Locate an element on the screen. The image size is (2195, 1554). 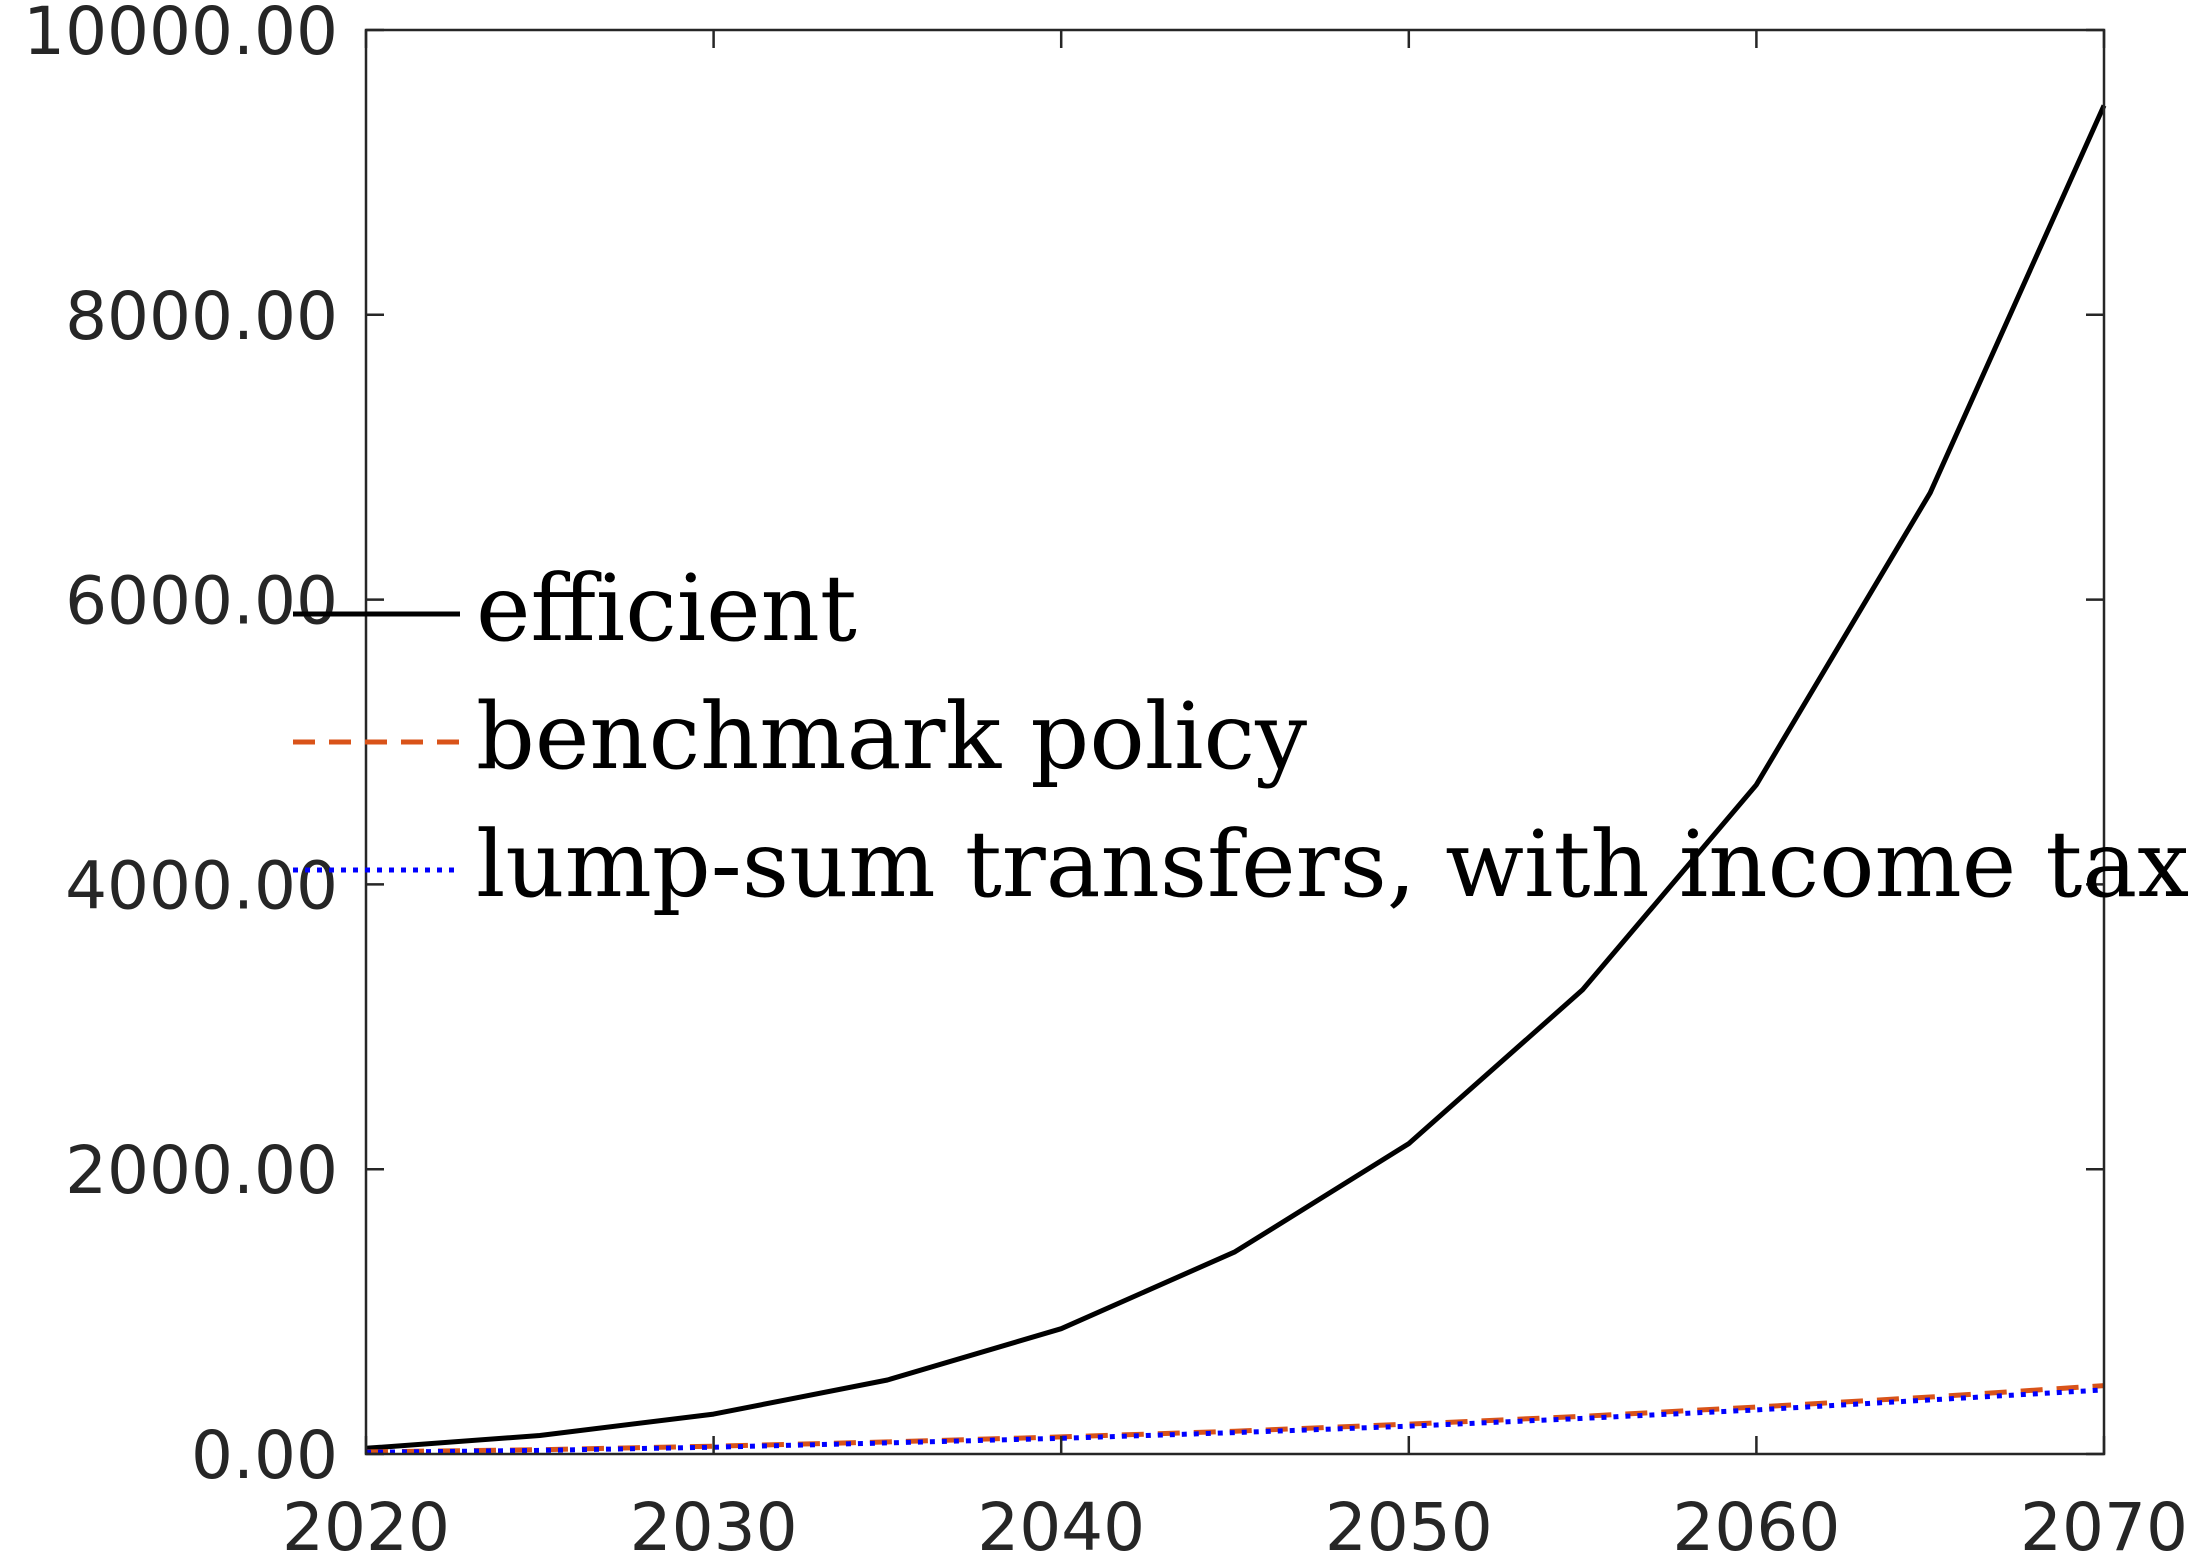
legend-label-1: benchmark policy is located at coordinates (891, 736).